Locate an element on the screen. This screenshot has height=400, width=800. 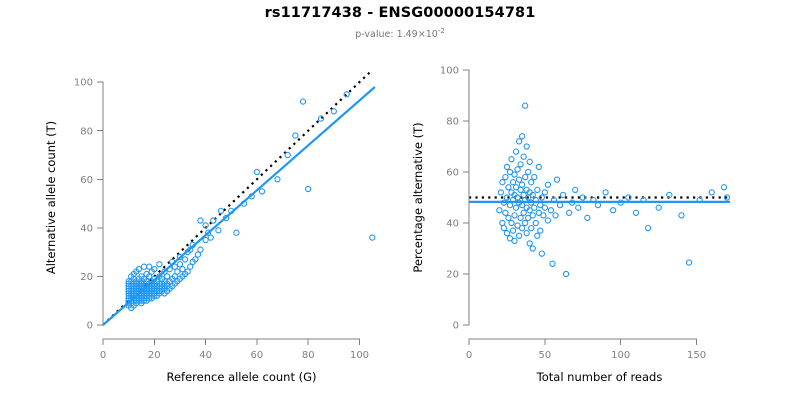
x-tick-label: 50 is located at coordinates (545, 355).